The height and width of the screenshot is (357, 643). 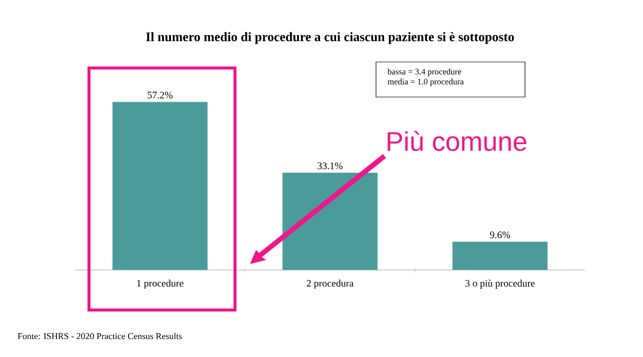 What do you see at coordinates (160, 95) in the screenshot?
I see `data-label: 57.2%` at bounding box center [160, 95].